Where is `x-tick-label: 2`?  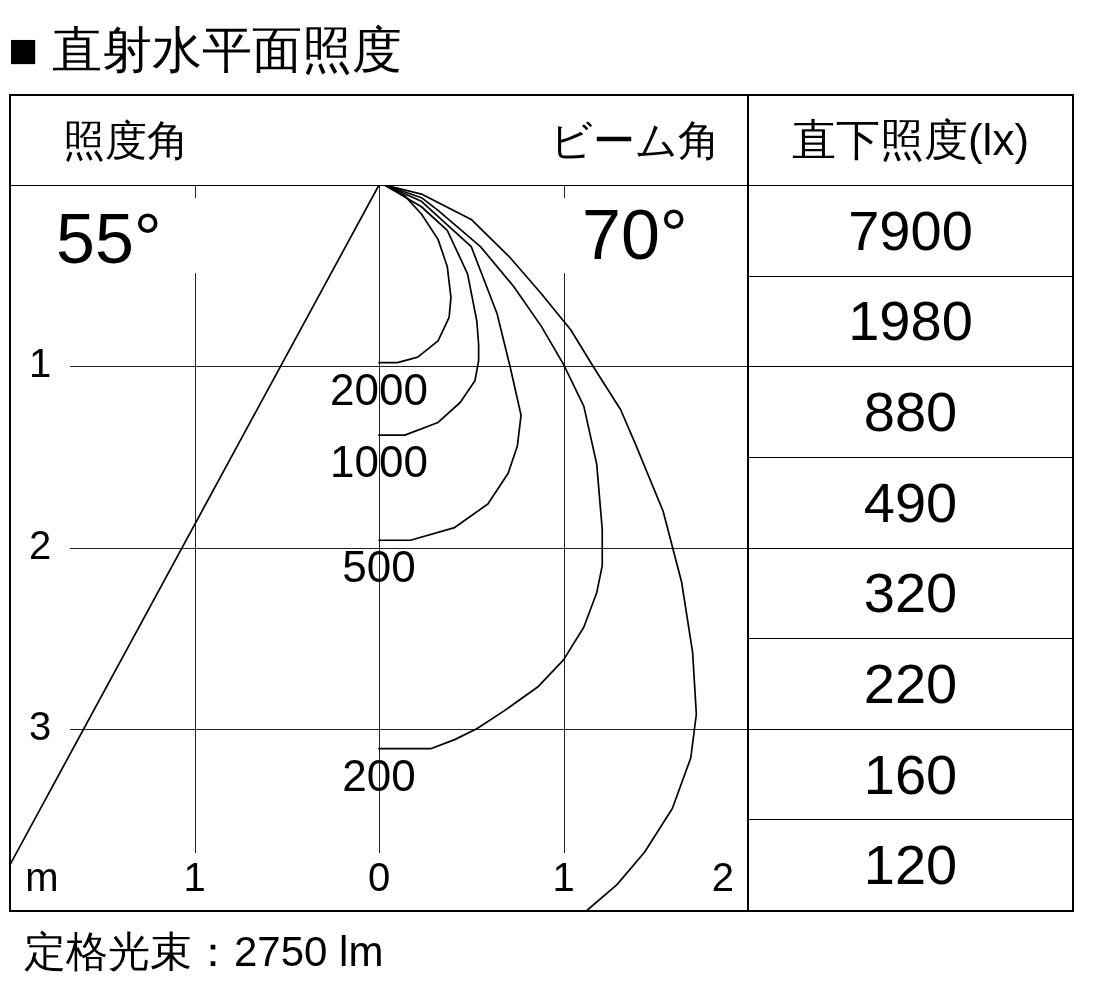 x-tick-label: 2 is located at coordinates (722, 877).